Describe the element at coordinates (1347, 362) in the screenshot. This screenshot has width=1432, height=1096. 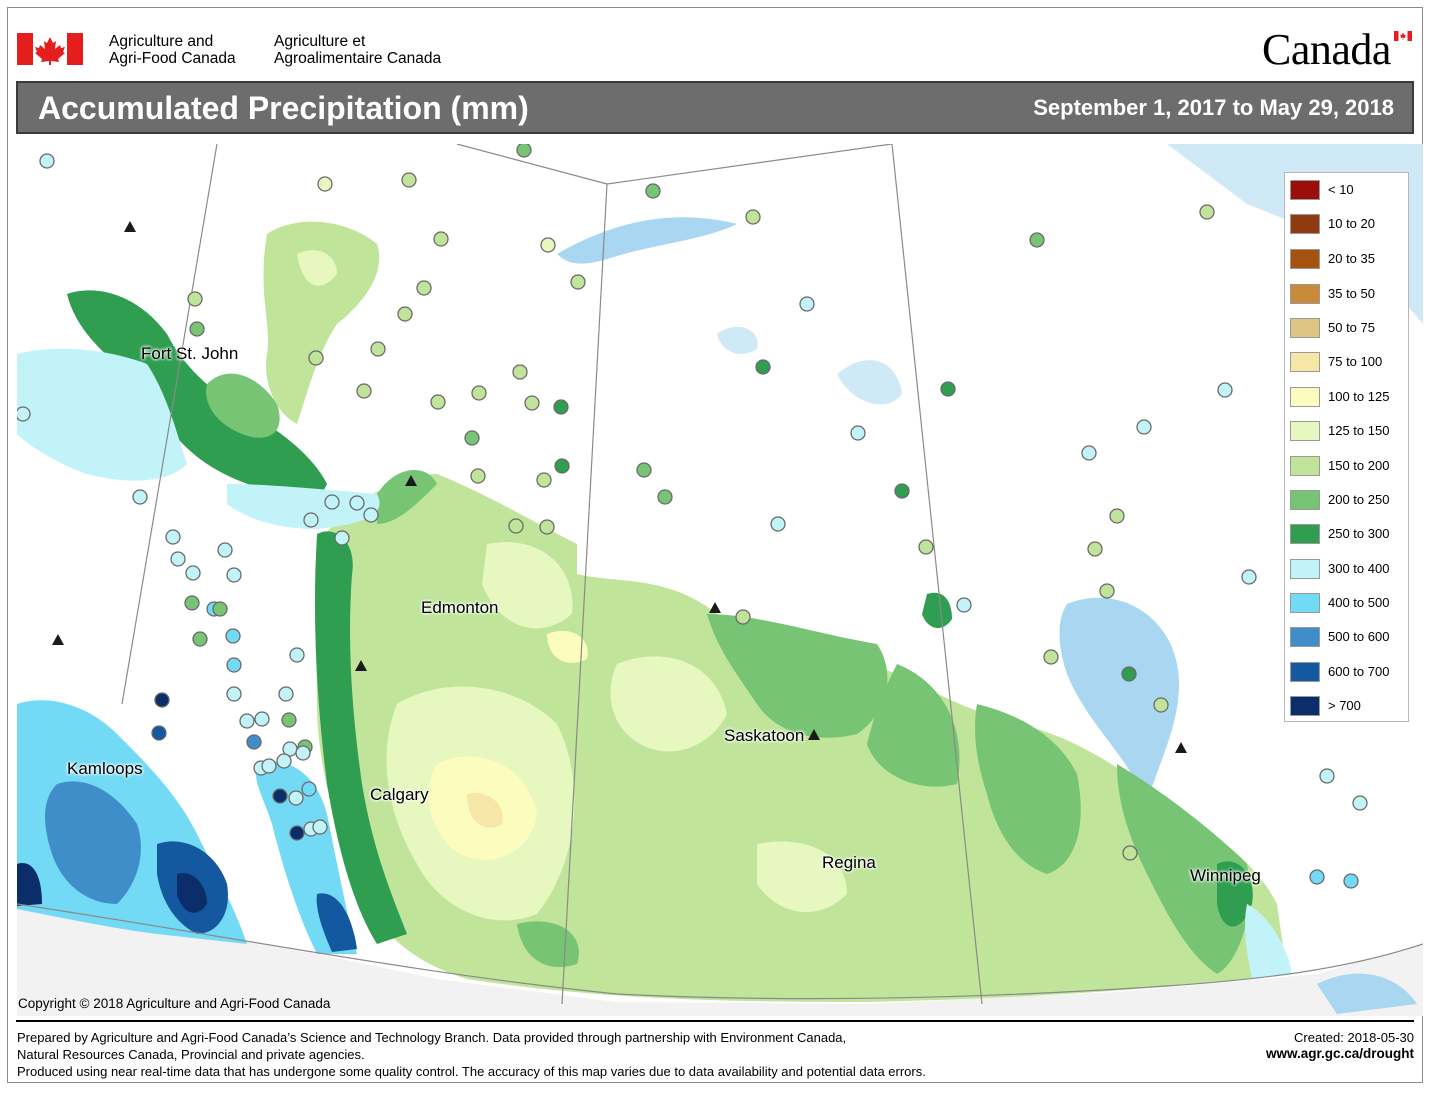
I see `legend-item: 75 to 100` at that location.